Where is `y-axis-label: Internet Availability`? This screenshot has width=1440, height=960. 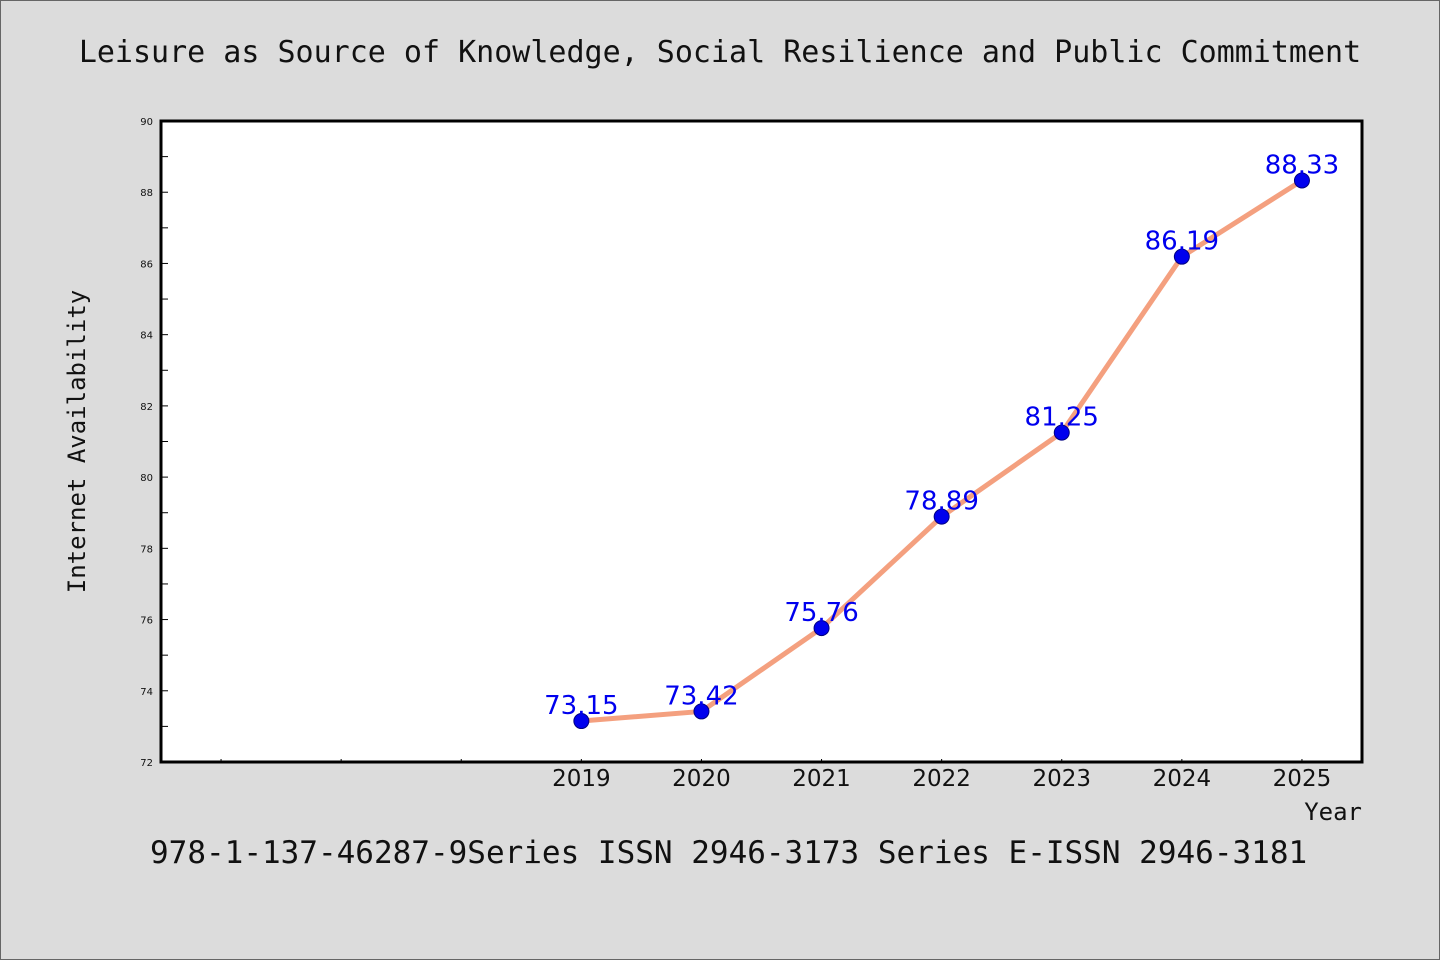
y-axis-label: Internet Availability is located at coordinates (77, 441).